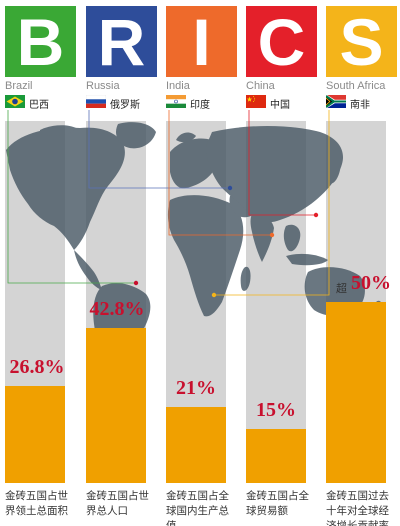  I want to click on caption-brazil: 金砖五国占世界领土总面积, so click(36, 503).